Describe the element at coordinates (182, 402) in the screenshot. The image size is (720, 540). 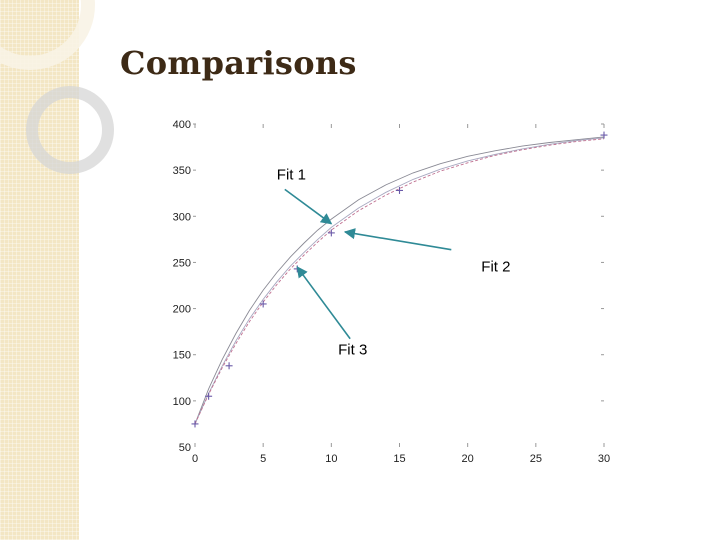
I see `y-tick-label: 100` at that location.